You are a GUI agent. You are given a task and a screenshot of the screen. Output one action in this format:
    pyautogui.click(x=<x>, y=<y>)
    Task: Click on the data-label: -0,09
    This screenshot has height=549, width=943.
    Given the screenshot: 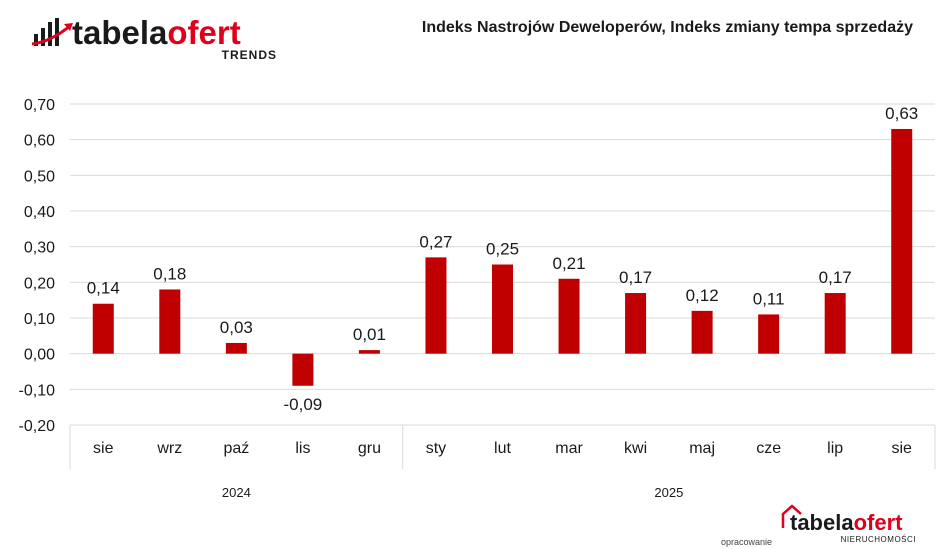 What is the action you would take?
    pyautogui.click(x=303, y=404)
    